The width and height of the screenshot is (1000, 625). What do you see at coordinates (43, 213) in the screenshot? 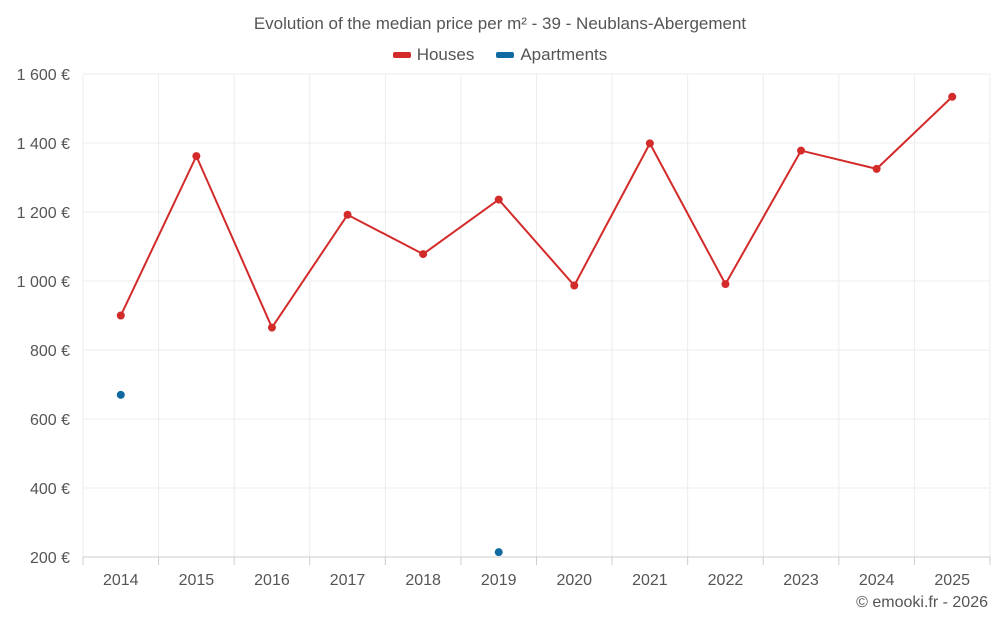
I see `y-tick-label: 1 200 €` at bounding box center [43, 213].